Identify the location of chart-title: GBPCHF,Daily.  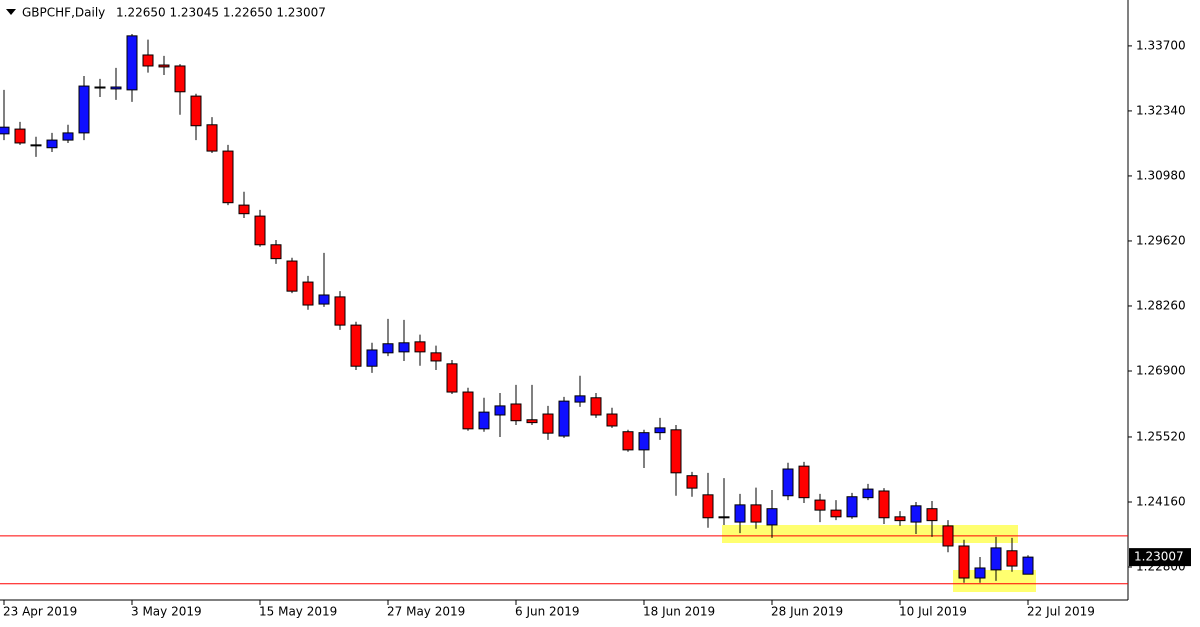
(63, 13).